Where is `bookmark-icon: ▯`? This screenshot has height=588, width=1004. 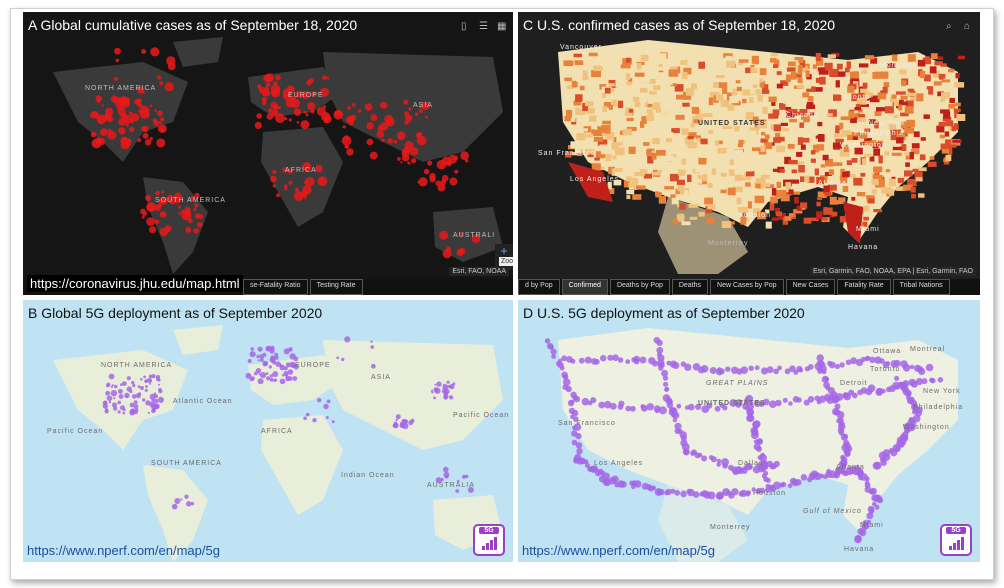 bookmark-icon: ▯ is located at coordinates (464, 26).